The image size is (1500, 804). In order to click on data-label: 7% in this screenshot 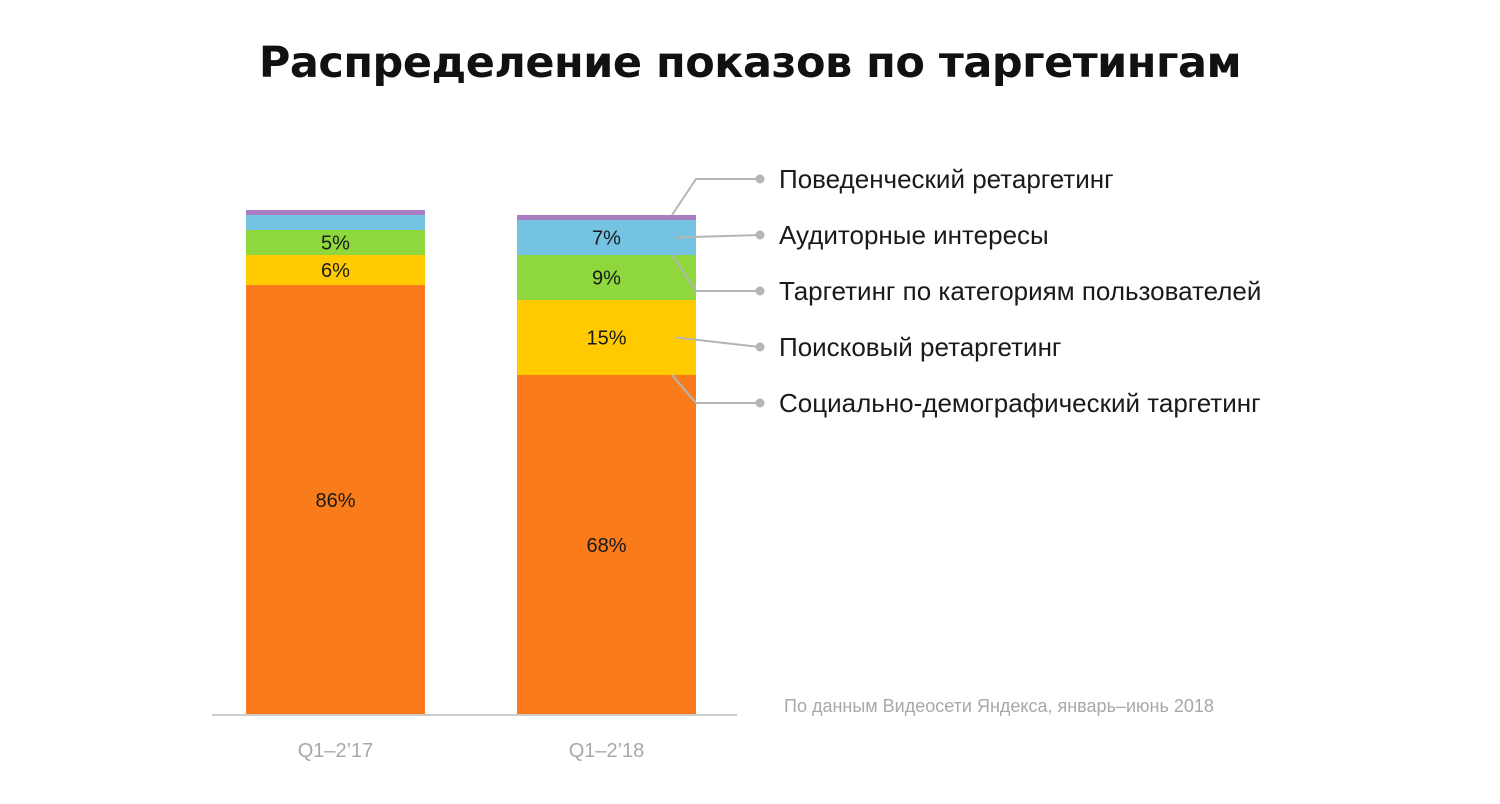, I will do `click(606, 239)`.